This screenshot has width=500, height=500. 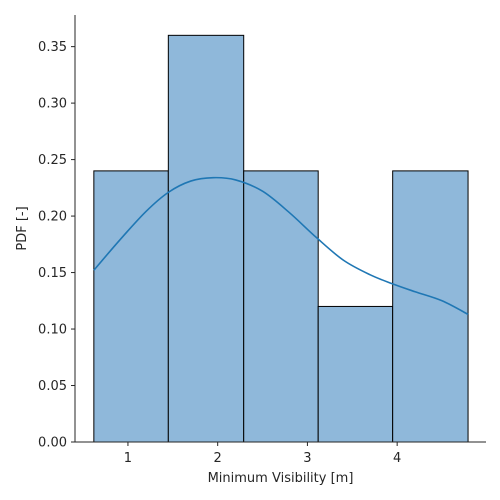 What do you see at coordinates (52, 160) in the screenshot?
I see `y-tick-label: 0.25` at bounding box center [52, 160].